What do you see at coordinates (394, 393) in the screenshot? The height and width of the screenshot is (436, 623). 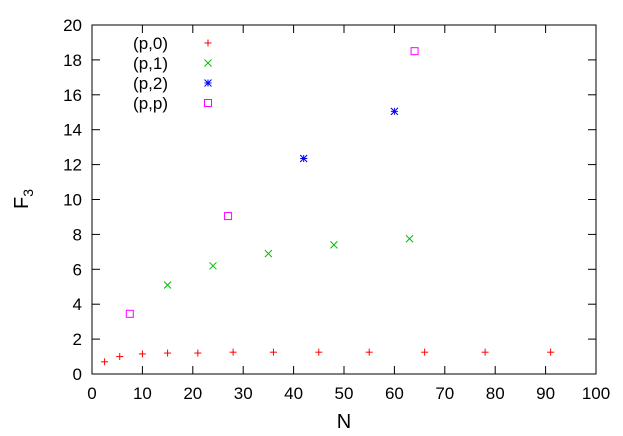 I see `x-tick-label: 60` at bounding box center [394, 393].